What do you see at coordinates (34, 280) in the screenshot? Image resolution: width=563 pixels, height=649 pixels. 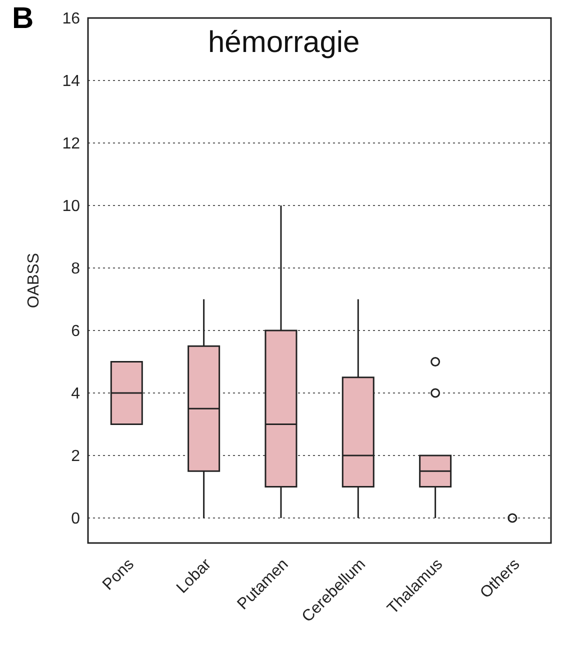 I see `y-axis-title: OABSS` at bounding box center [34, 280].